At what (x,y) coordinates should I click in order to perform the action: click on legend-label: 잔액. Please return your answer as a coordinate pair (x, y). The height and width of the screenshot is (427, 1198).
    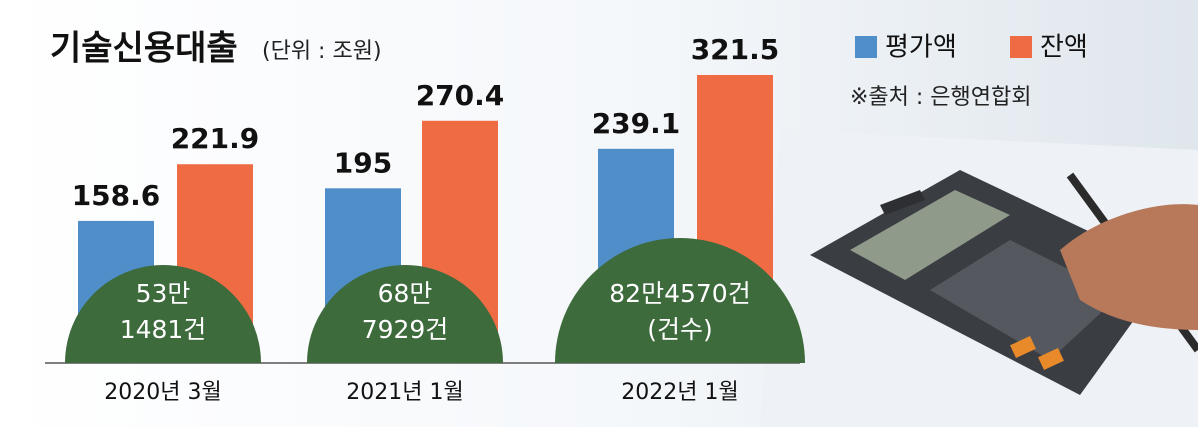
    Looking at the image, I should click on (1064, 48).